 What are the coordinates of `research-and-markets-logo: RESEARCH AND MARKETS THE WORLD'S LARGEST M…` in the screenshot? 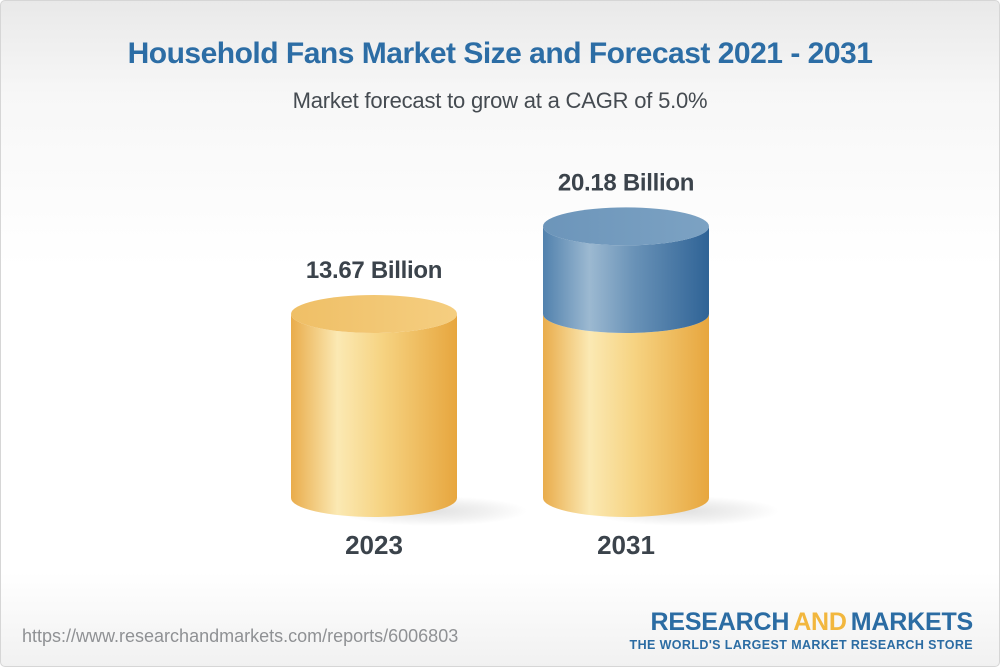 It's located at (801, 630).